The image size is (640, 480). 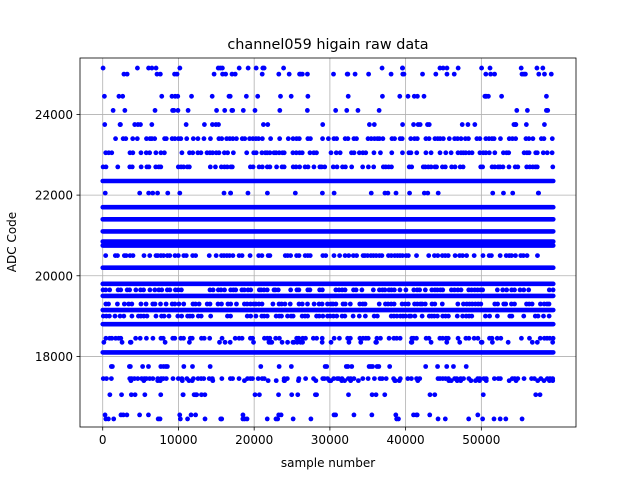 What do you see at coordinates (481, 440) in the screenshot?
I see `x-tick-label: 50000` at bounding box center [481, 440].